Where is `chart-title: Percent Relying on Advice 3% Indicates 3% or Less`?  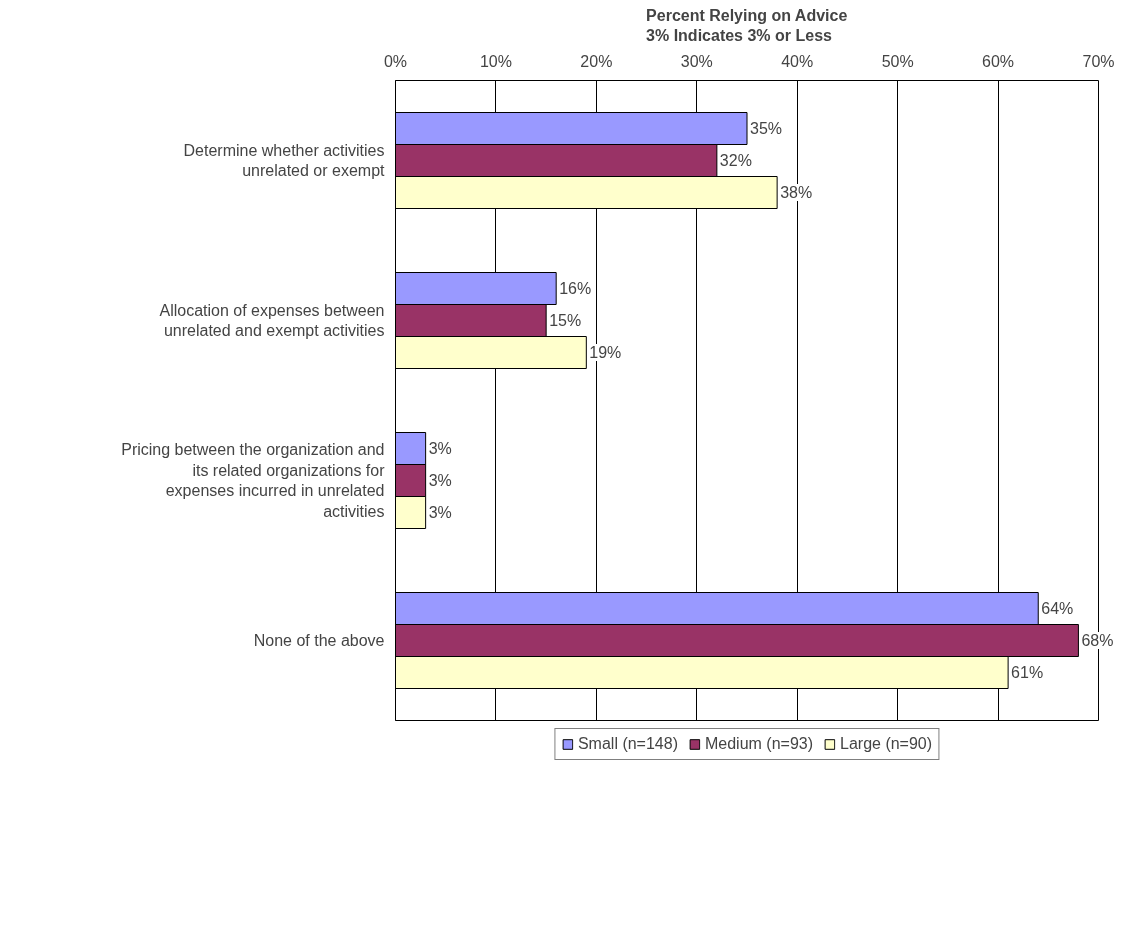 chart-title: Percent Relying on Advice 3% Indicates 3% or Less is located at coordinates (747, 26).